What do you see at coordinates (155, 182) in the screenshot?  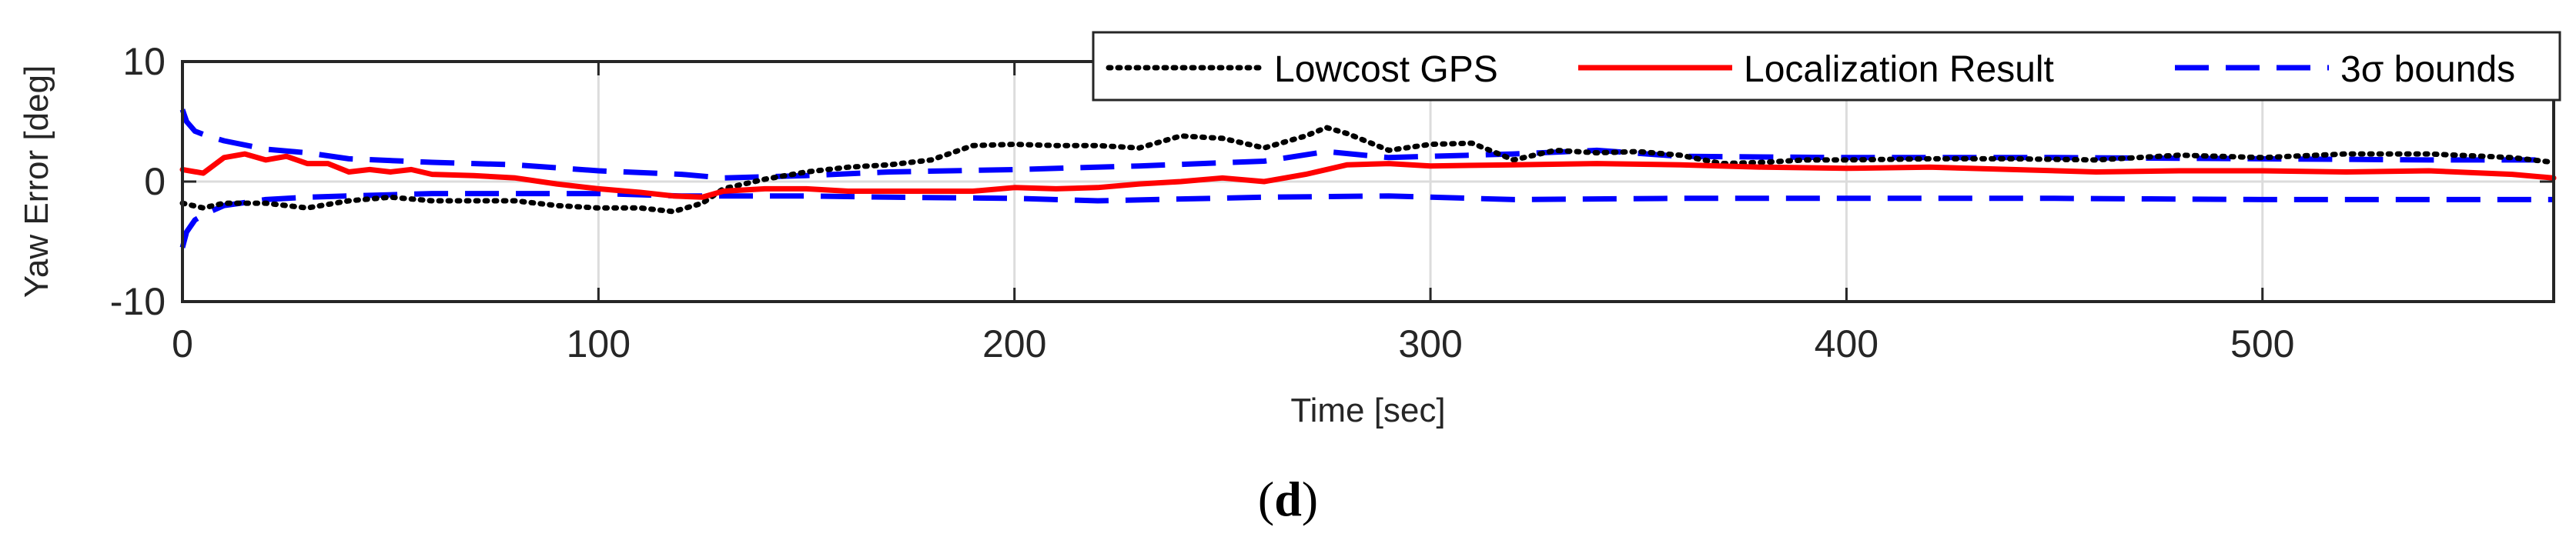 I see `y-tick-label: 0` at bounding box center [155, 182].